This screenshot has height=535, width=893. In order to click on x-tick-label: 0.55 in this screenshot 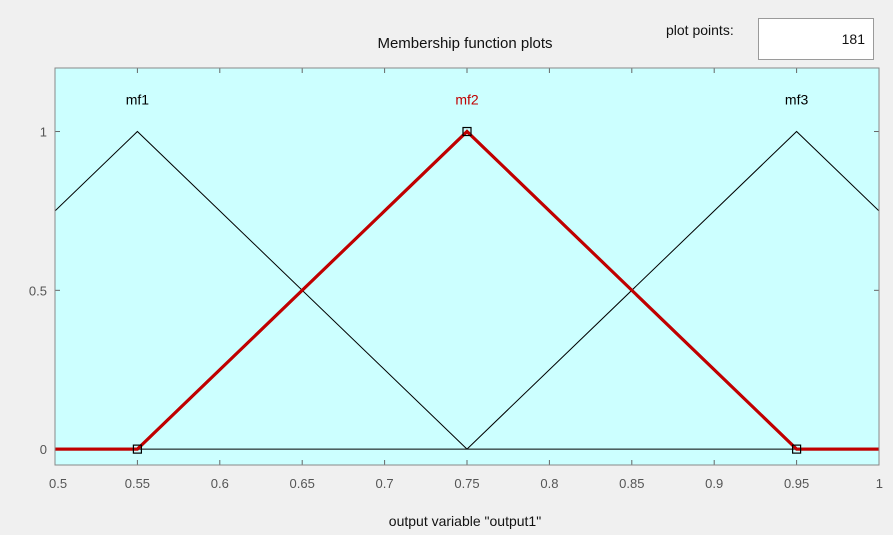, I will do `click(137, 483)`.